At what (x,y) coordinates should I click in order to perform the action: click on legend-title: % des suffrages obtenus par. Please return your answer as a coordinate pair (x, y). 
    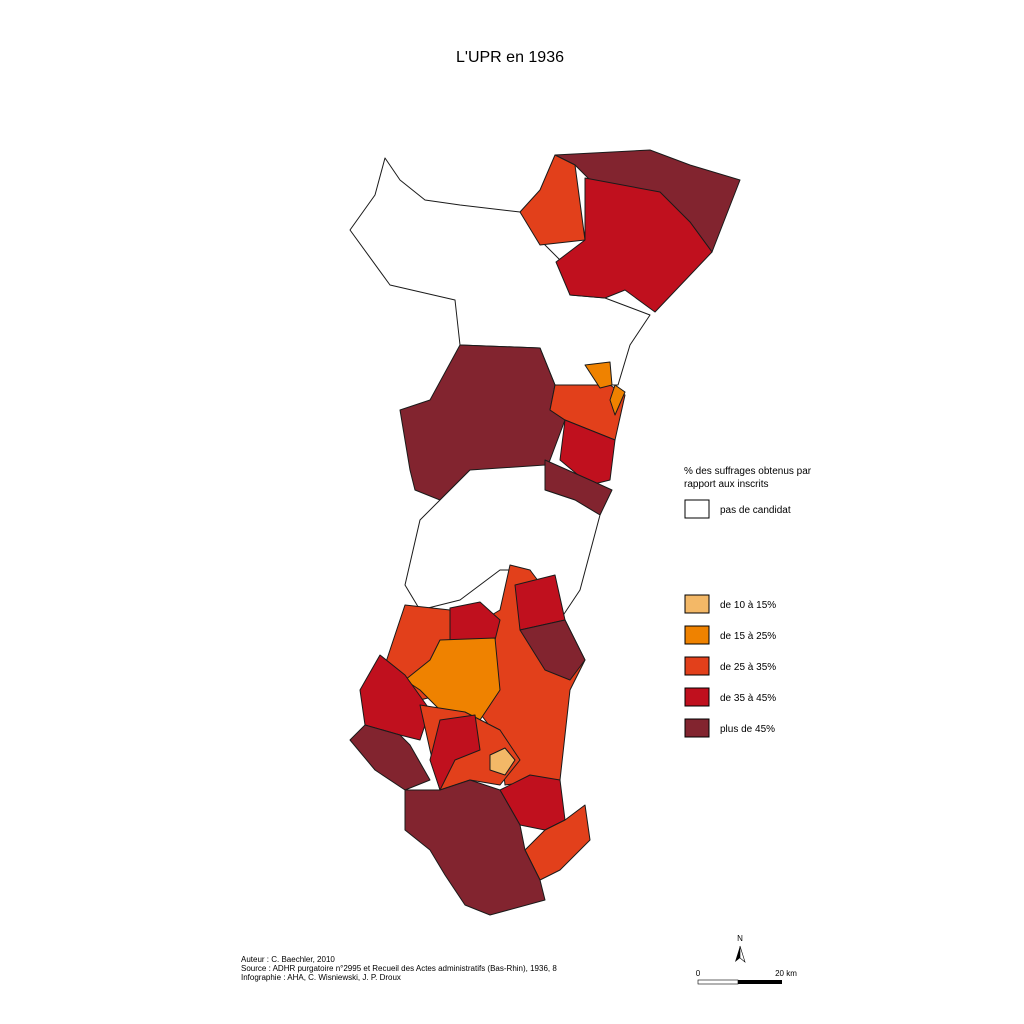
    Looking at the image, I should click on (748, 471).